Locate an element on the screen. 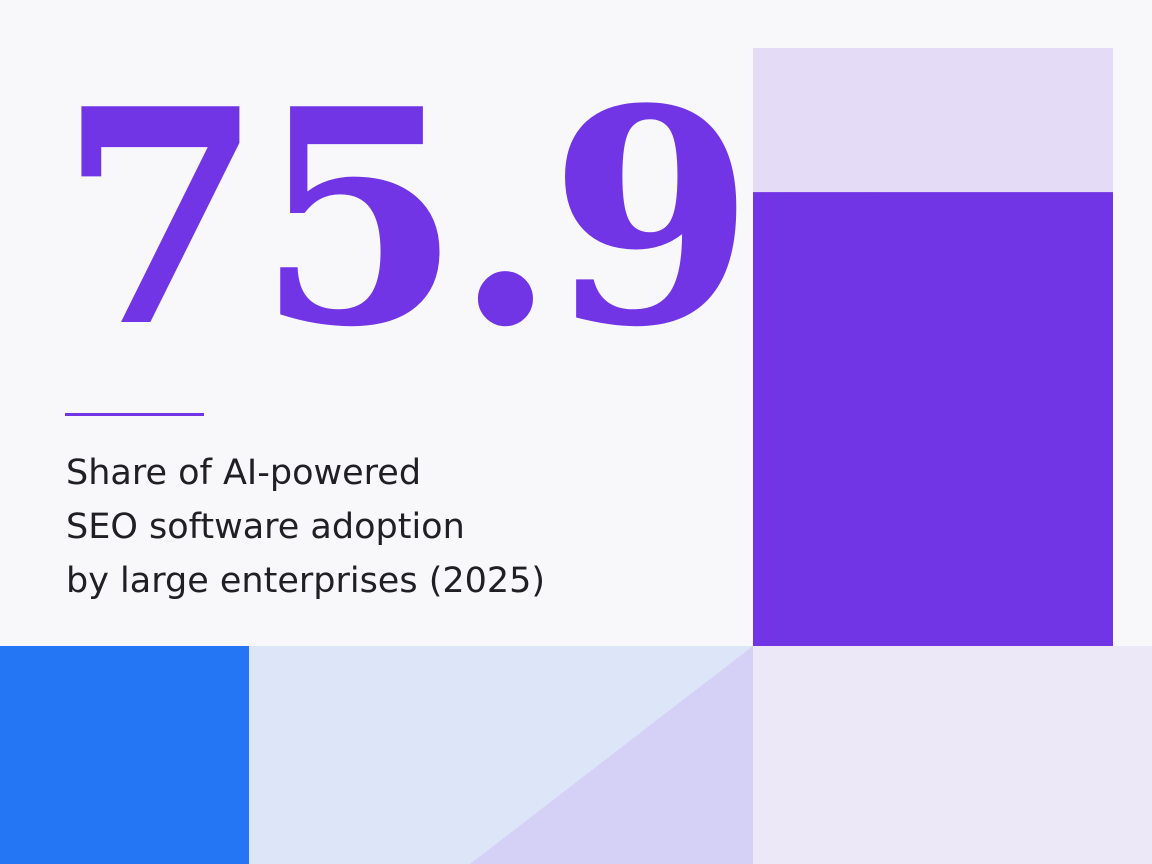 The height and width of the screenshot is (864, 1152). block-lavender-triangle is located at coordinates (611, 755).